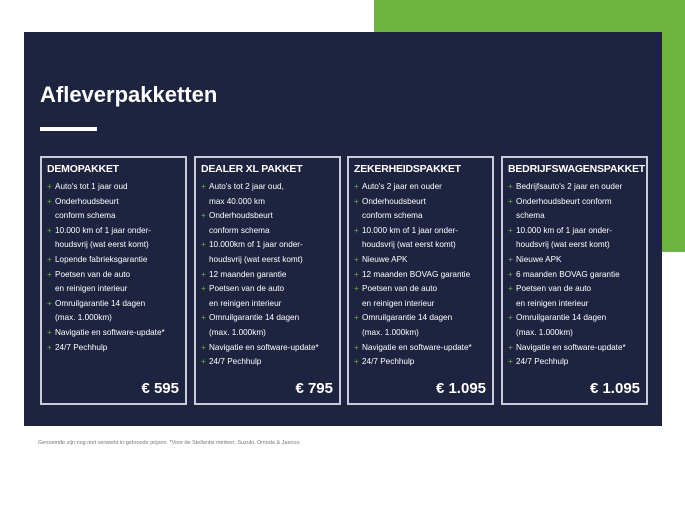  I want to click on package-name: DEMOPAKKET, so click(83, 169).